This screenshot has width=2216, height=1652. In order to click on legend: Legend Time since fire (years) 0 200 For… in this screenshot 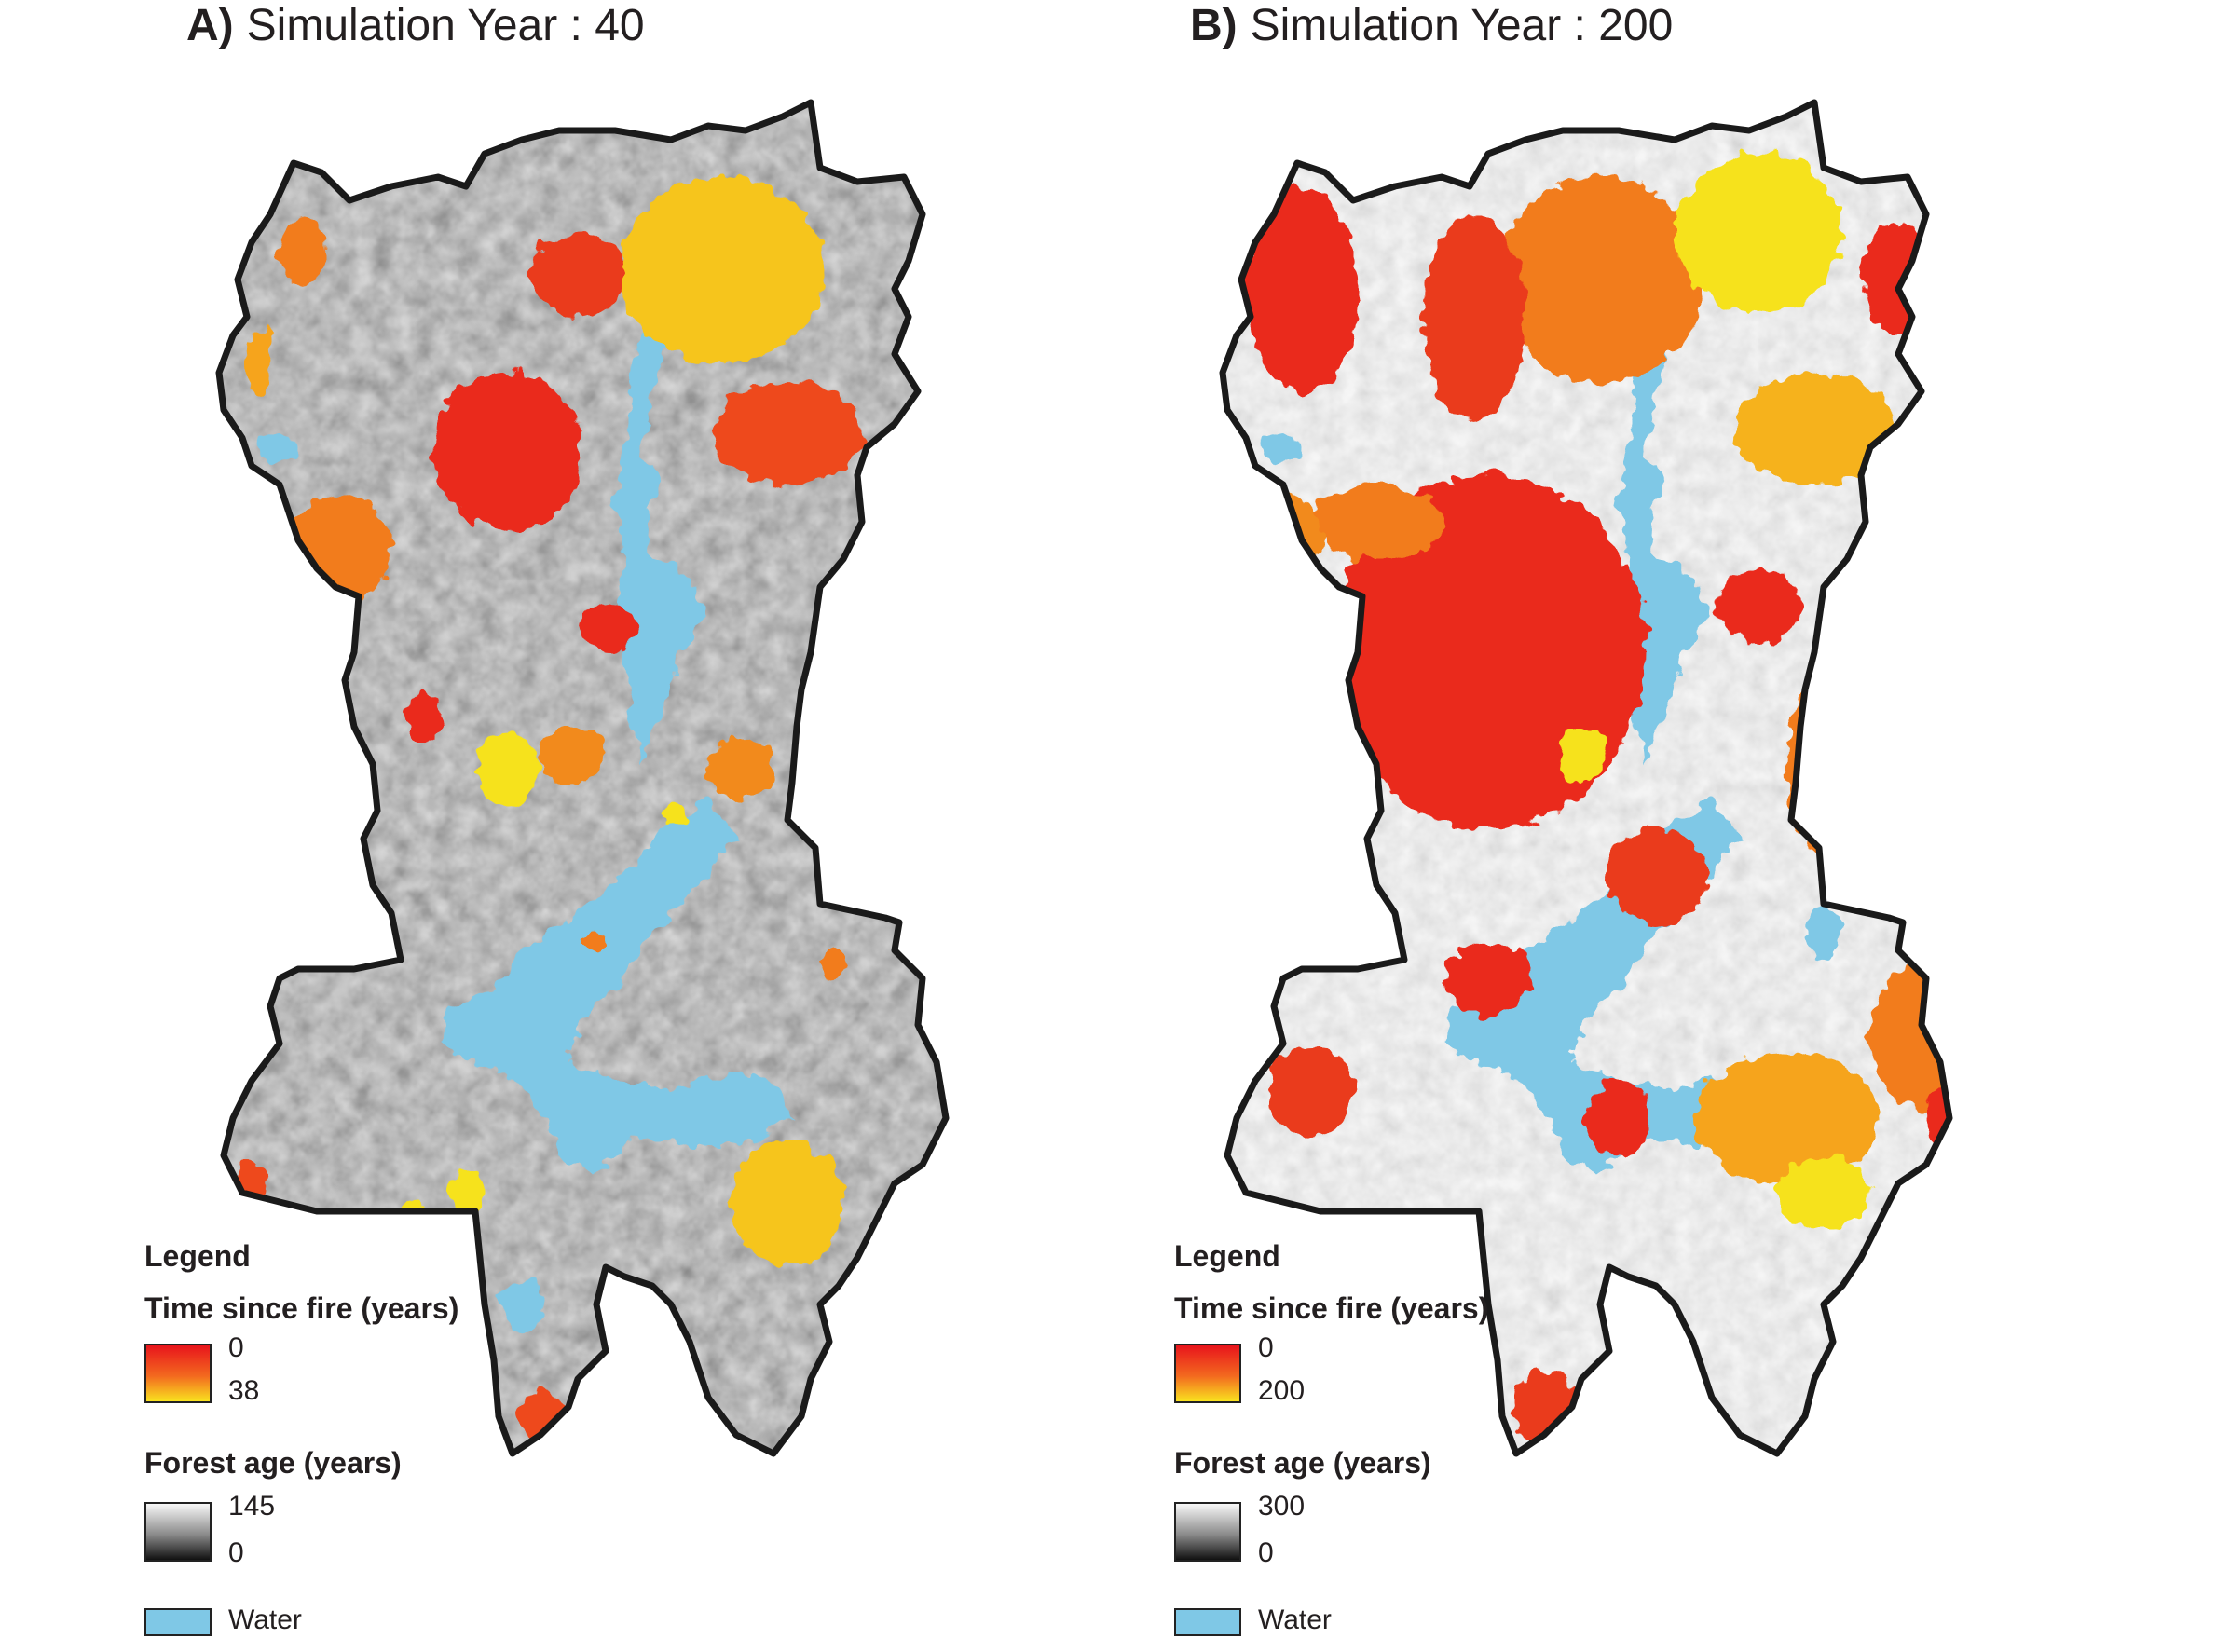, I will do `click(1370, 1444)`.